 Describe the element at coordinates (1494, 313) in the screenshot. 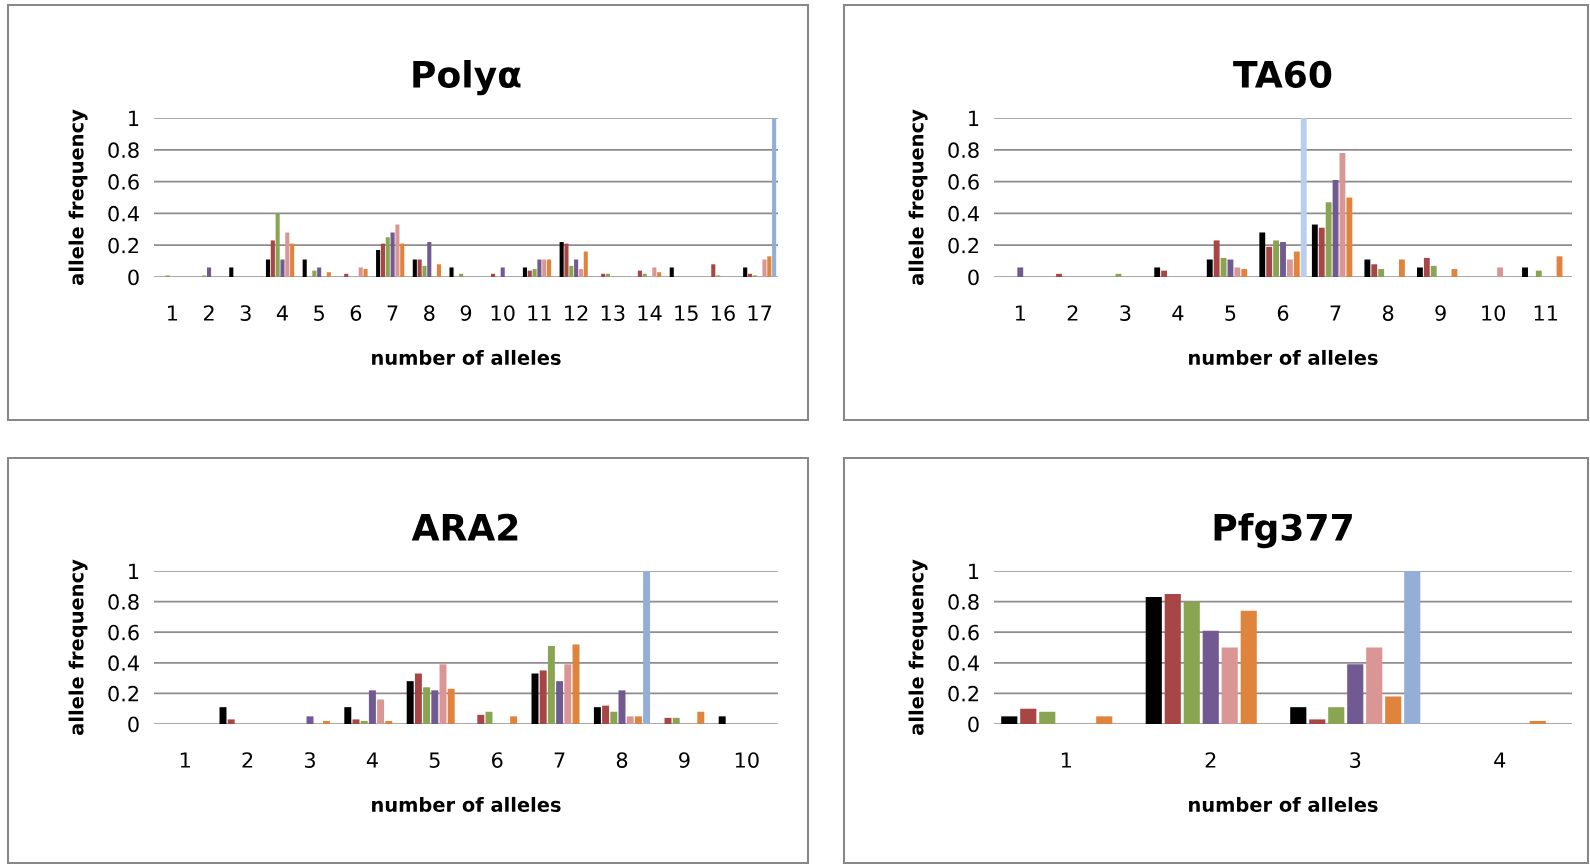

I see `x-tick-label: 10` at that location.